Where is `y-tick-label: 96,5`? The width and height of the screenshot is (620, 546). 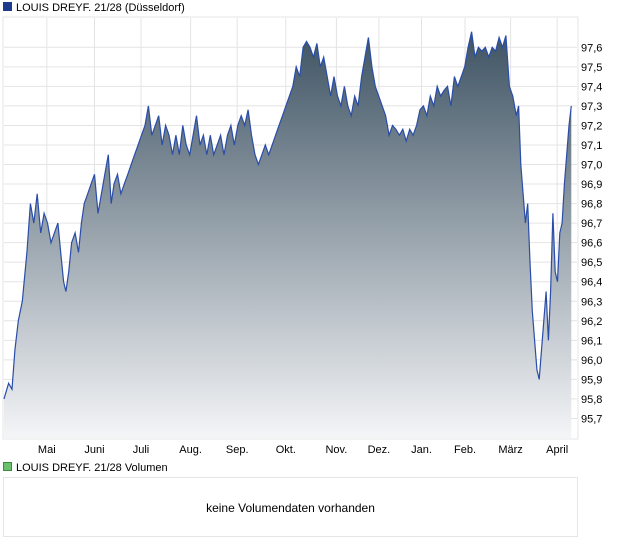
y-tick-label: 96,5 is located at coordinates (591, 263).